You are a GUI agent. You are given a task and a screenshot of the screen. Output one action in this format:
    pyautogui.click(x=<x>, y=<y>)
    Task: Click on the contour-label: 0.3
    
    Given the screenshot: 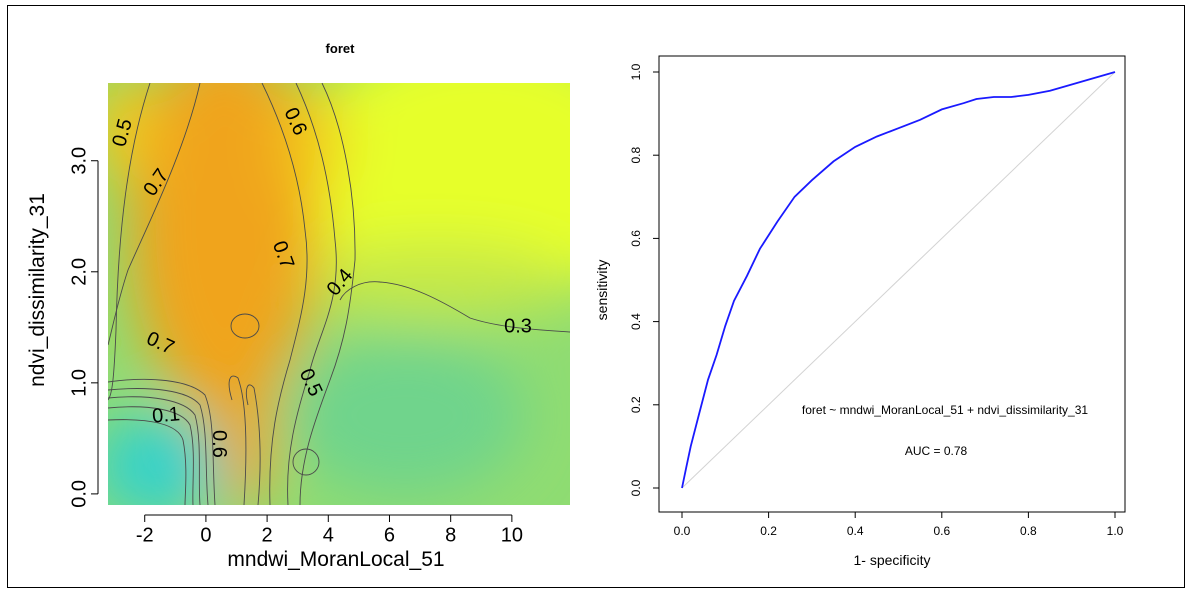 What is the action you would take?
    pyautogui.click(x=518, y=327)
    